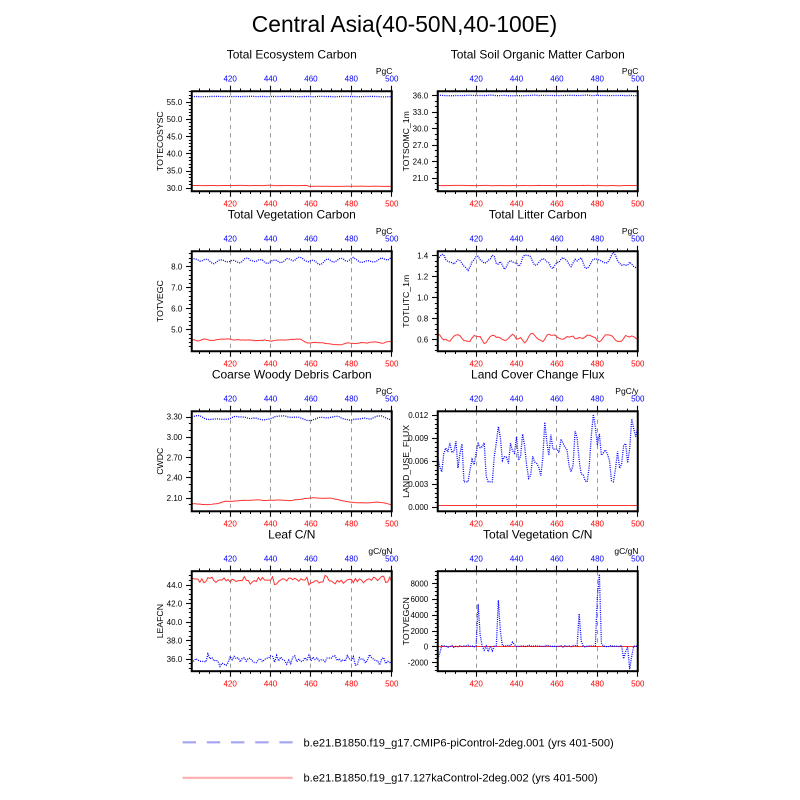 This screenshot has width=800, height=800. Describe the element at coordinates (423, 277) in the screenshot. I see `svg-text: 1.2` at that location.